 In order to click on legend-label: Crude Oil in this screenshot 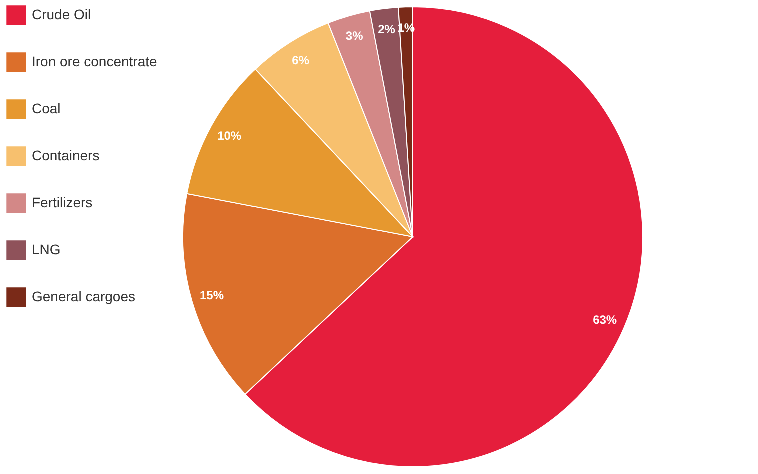, I will do `click(62, 14)`.